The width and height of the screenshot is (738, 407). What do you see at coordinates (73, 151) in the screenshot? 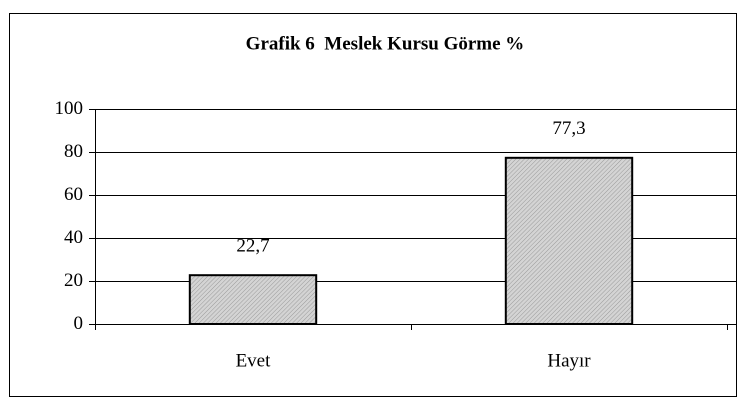
I see `y-tick-label: 80` at bounding box center [73, 151].